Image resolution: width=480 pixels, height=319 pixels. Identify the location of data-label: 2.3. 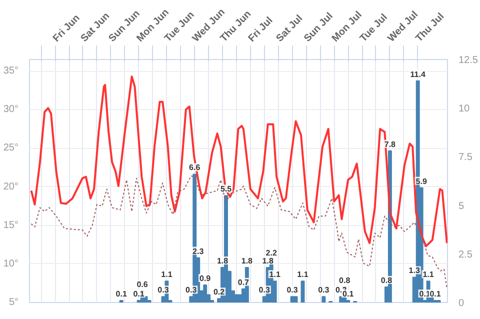
(198, 251).